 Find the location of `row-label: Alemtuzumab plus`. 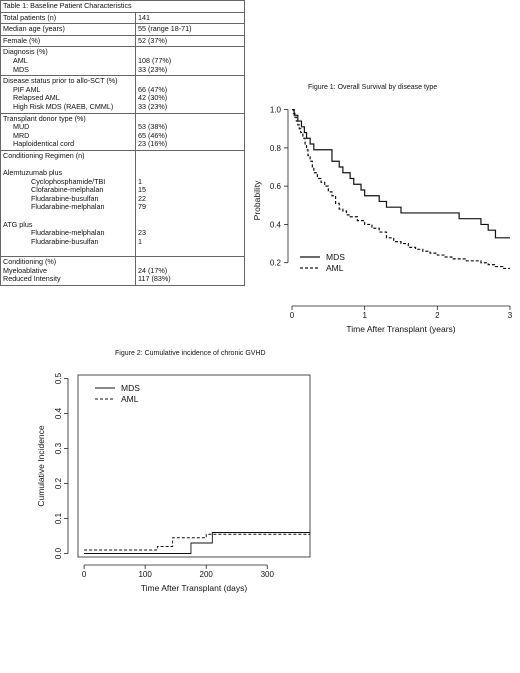

row-label: Alemtuzumab plus is located at coordinates (33, 173).